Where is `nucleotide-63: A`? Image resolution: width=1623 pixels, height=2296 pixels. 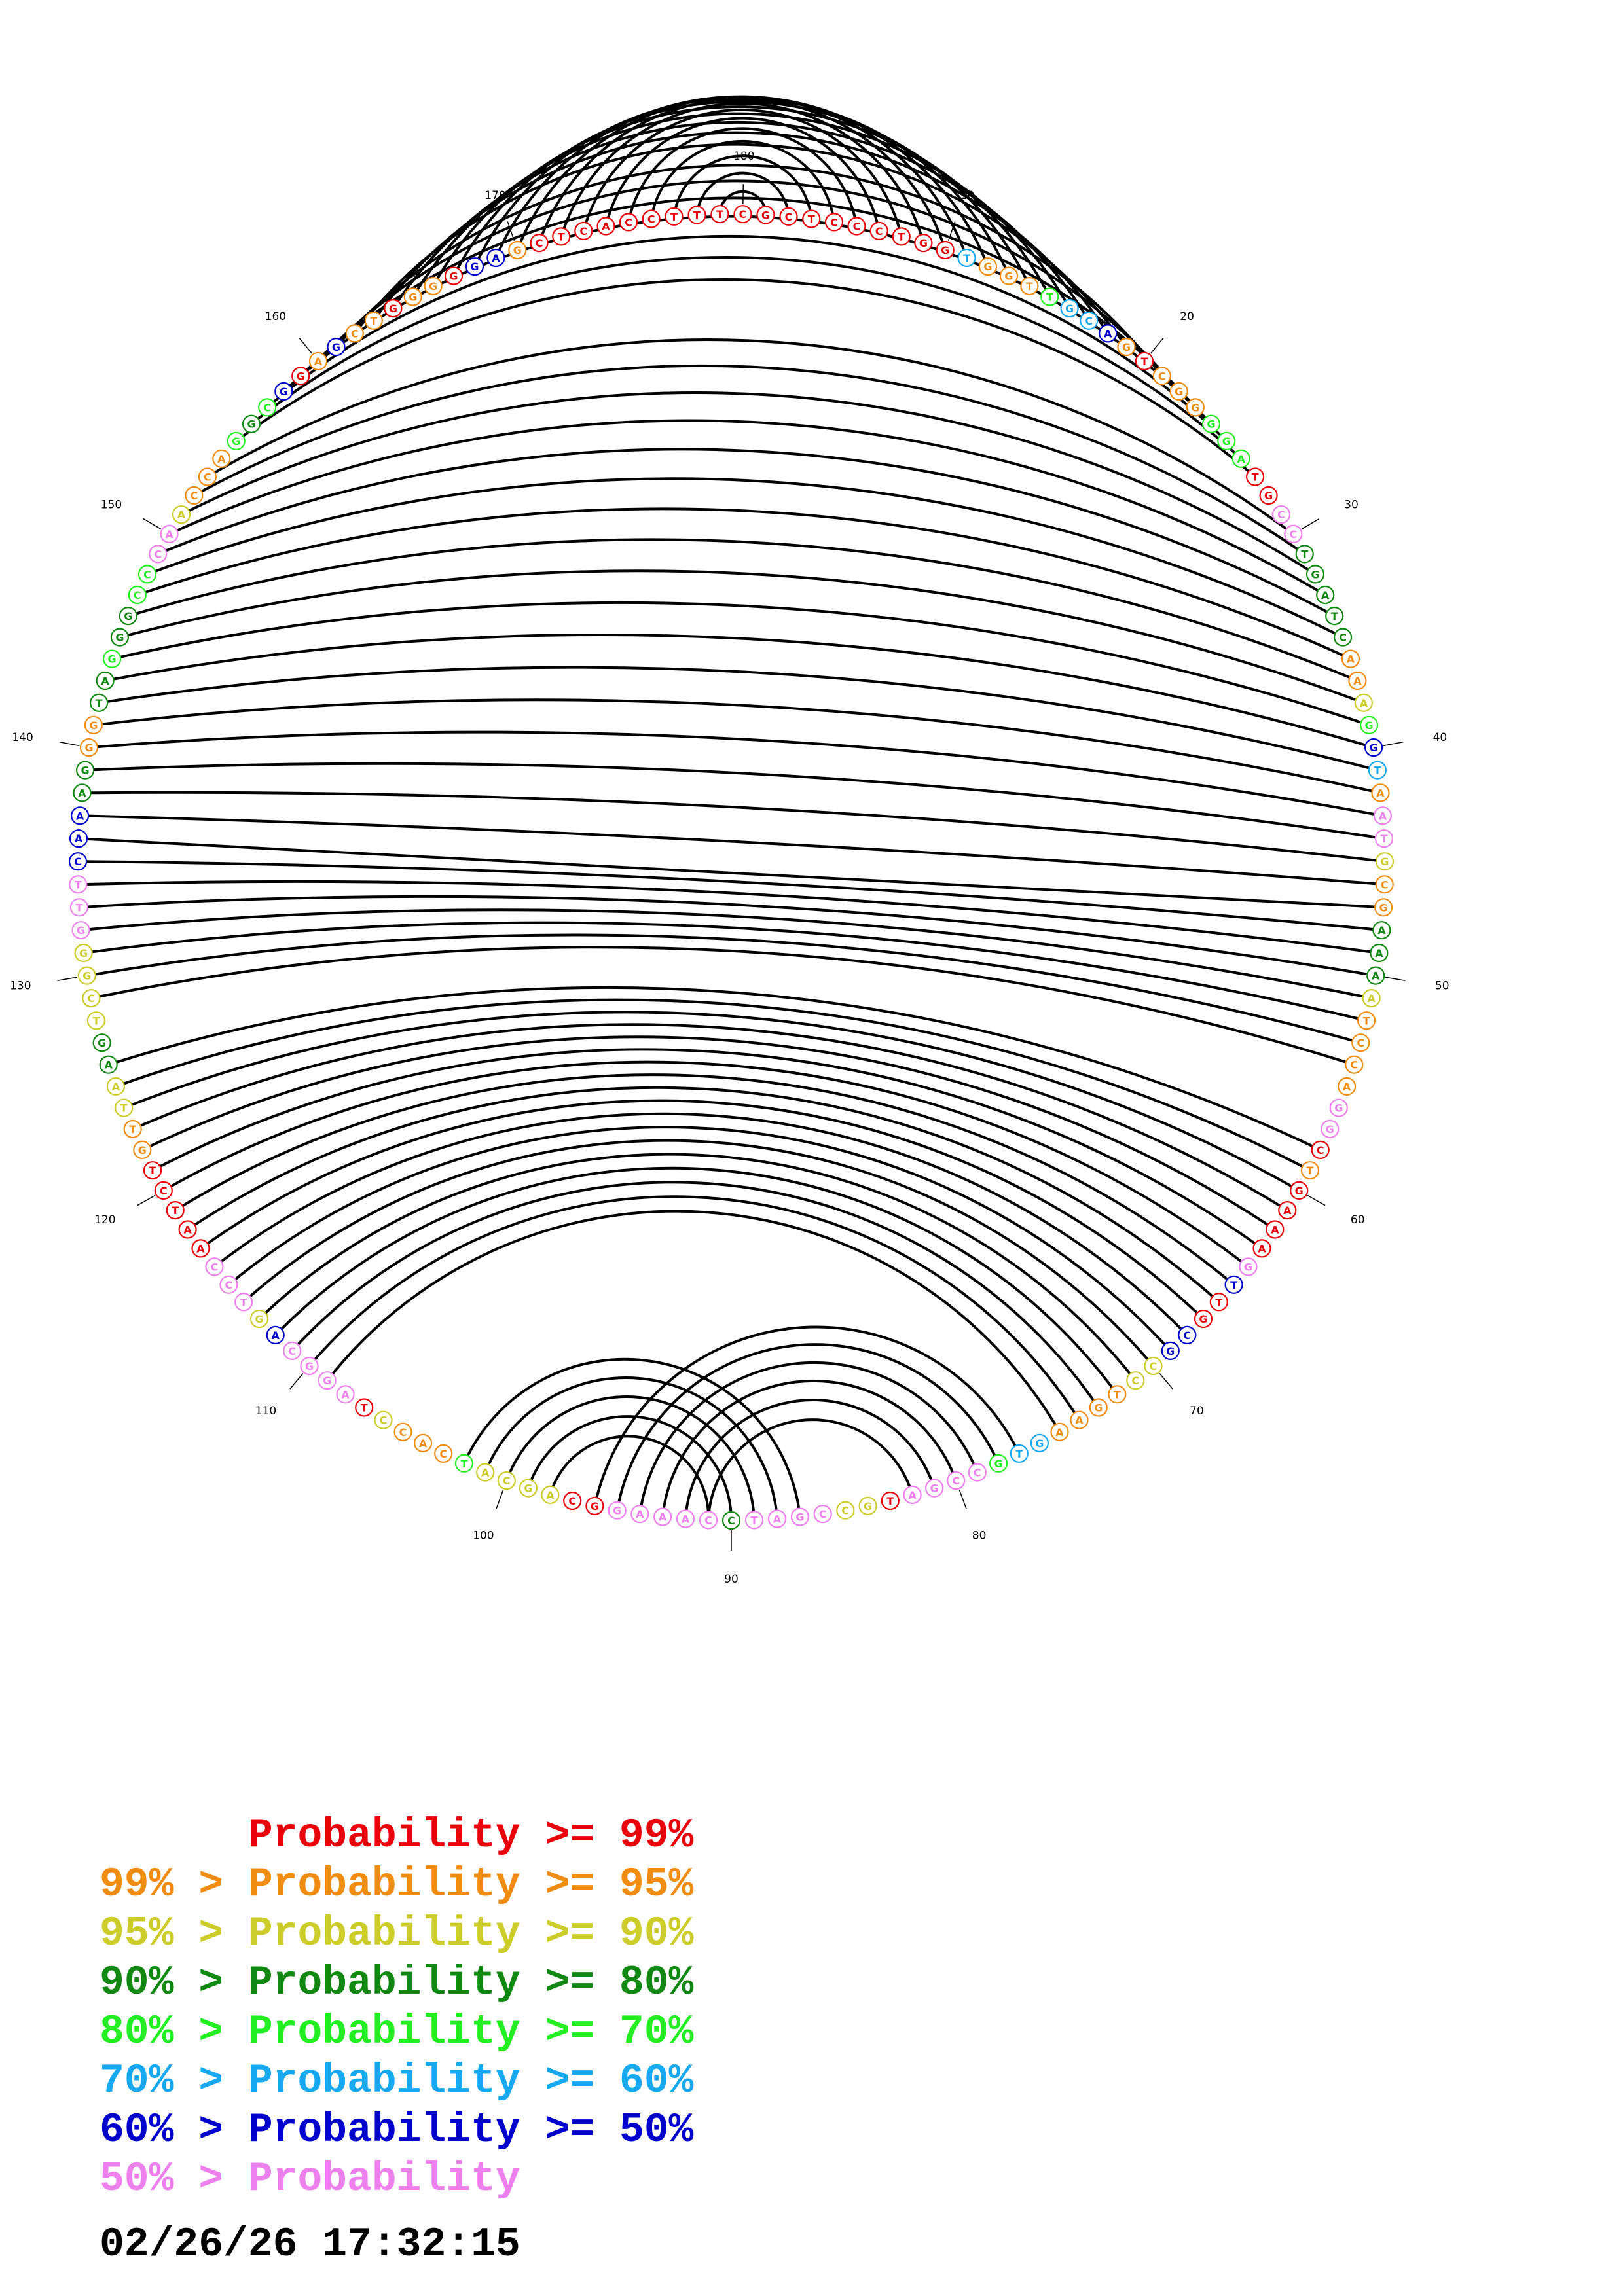 nucleotide-63: A is located at coordinates (1261, 1248).